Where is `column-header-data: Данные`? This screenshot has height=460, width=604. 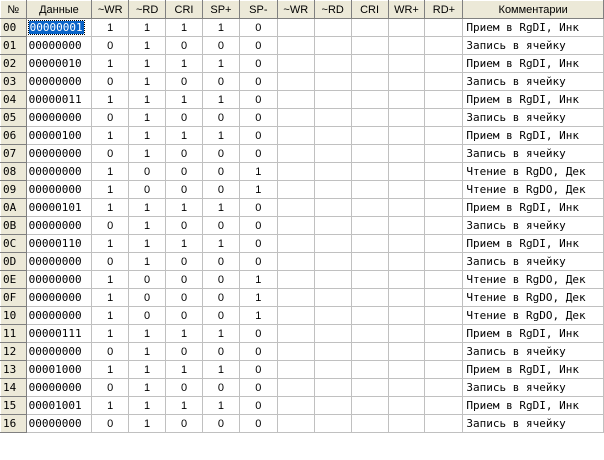 column-header-data: Данные is located at coordinates (59, 9).